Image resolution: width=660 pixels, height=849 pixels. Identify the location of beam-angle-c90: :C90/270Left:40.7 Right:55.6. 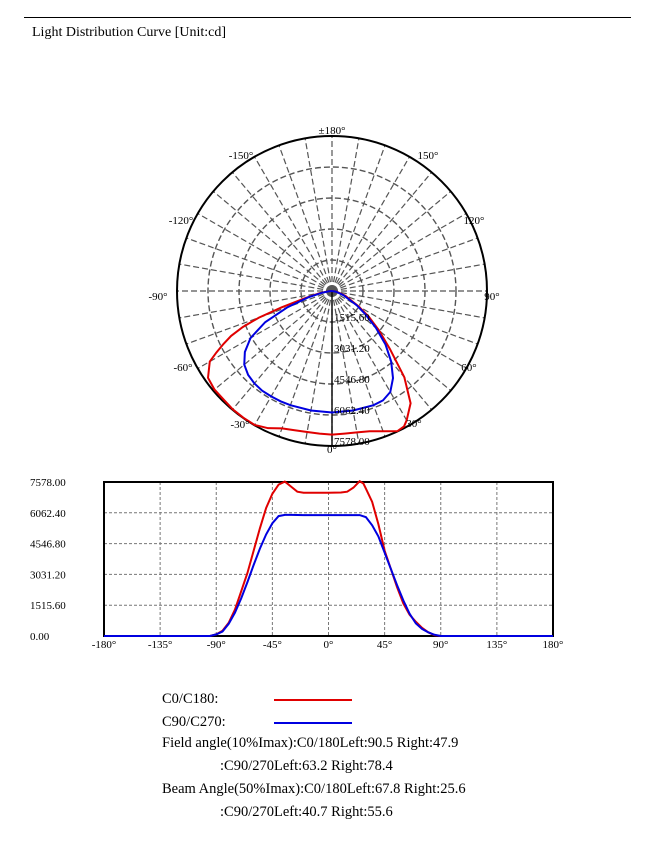
(306, 812).